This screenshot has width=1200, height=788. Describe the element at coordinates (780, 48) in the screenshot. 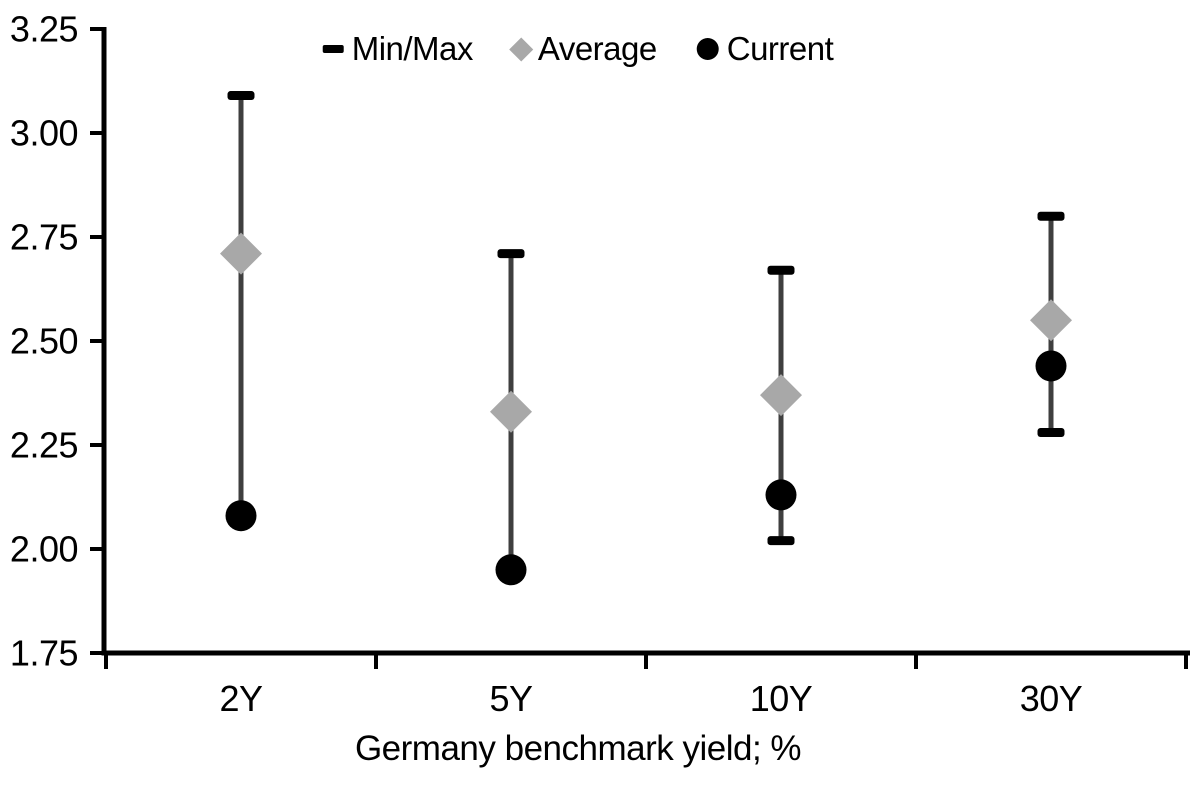

I see `legend-label: Current` at that location.